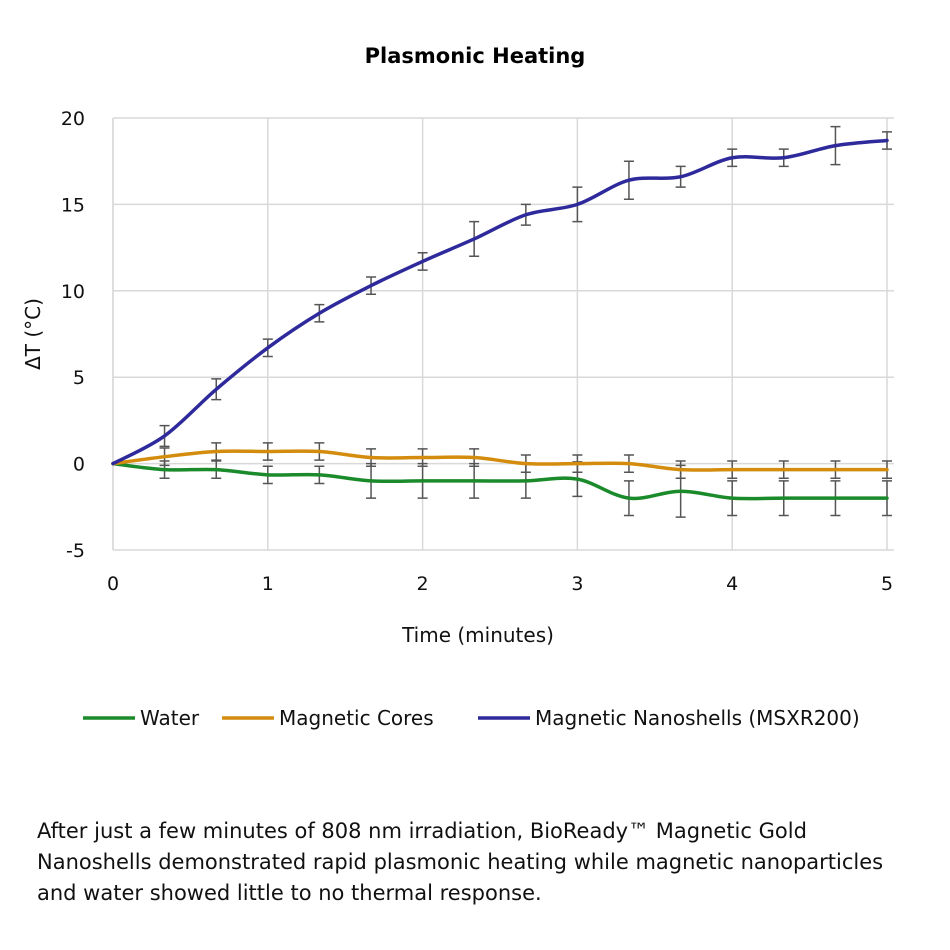  I want to click on y-tick-label: 5, so click(79, 378).